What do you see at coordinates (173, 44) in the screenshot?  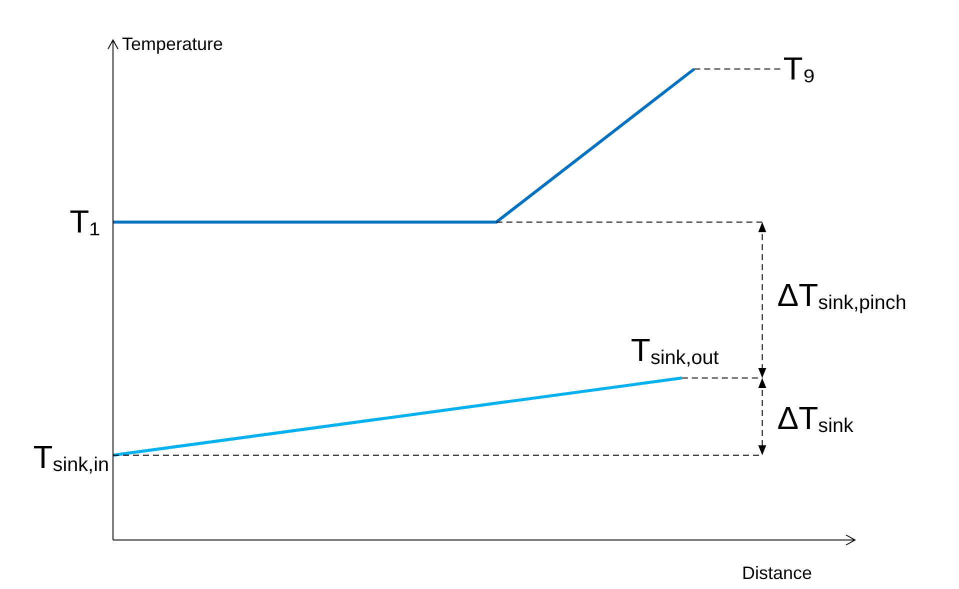 I see `y-axis-title: Temperature` at bounding box center [173, 44].